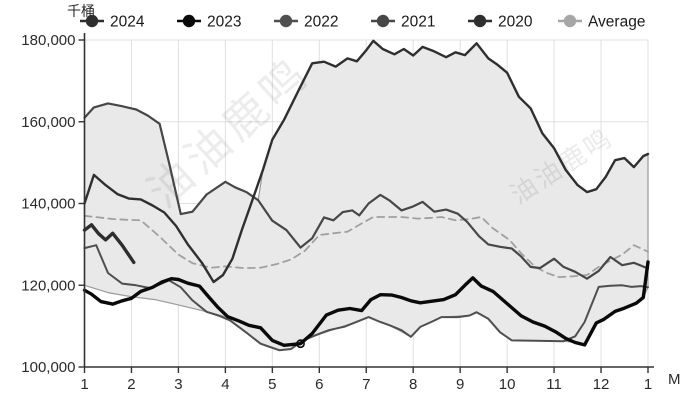 This screenshot has width=693, height=404. Describe the element at coordinates (616, 22) in the screenshot. I see `legend-label: Average` at that location.